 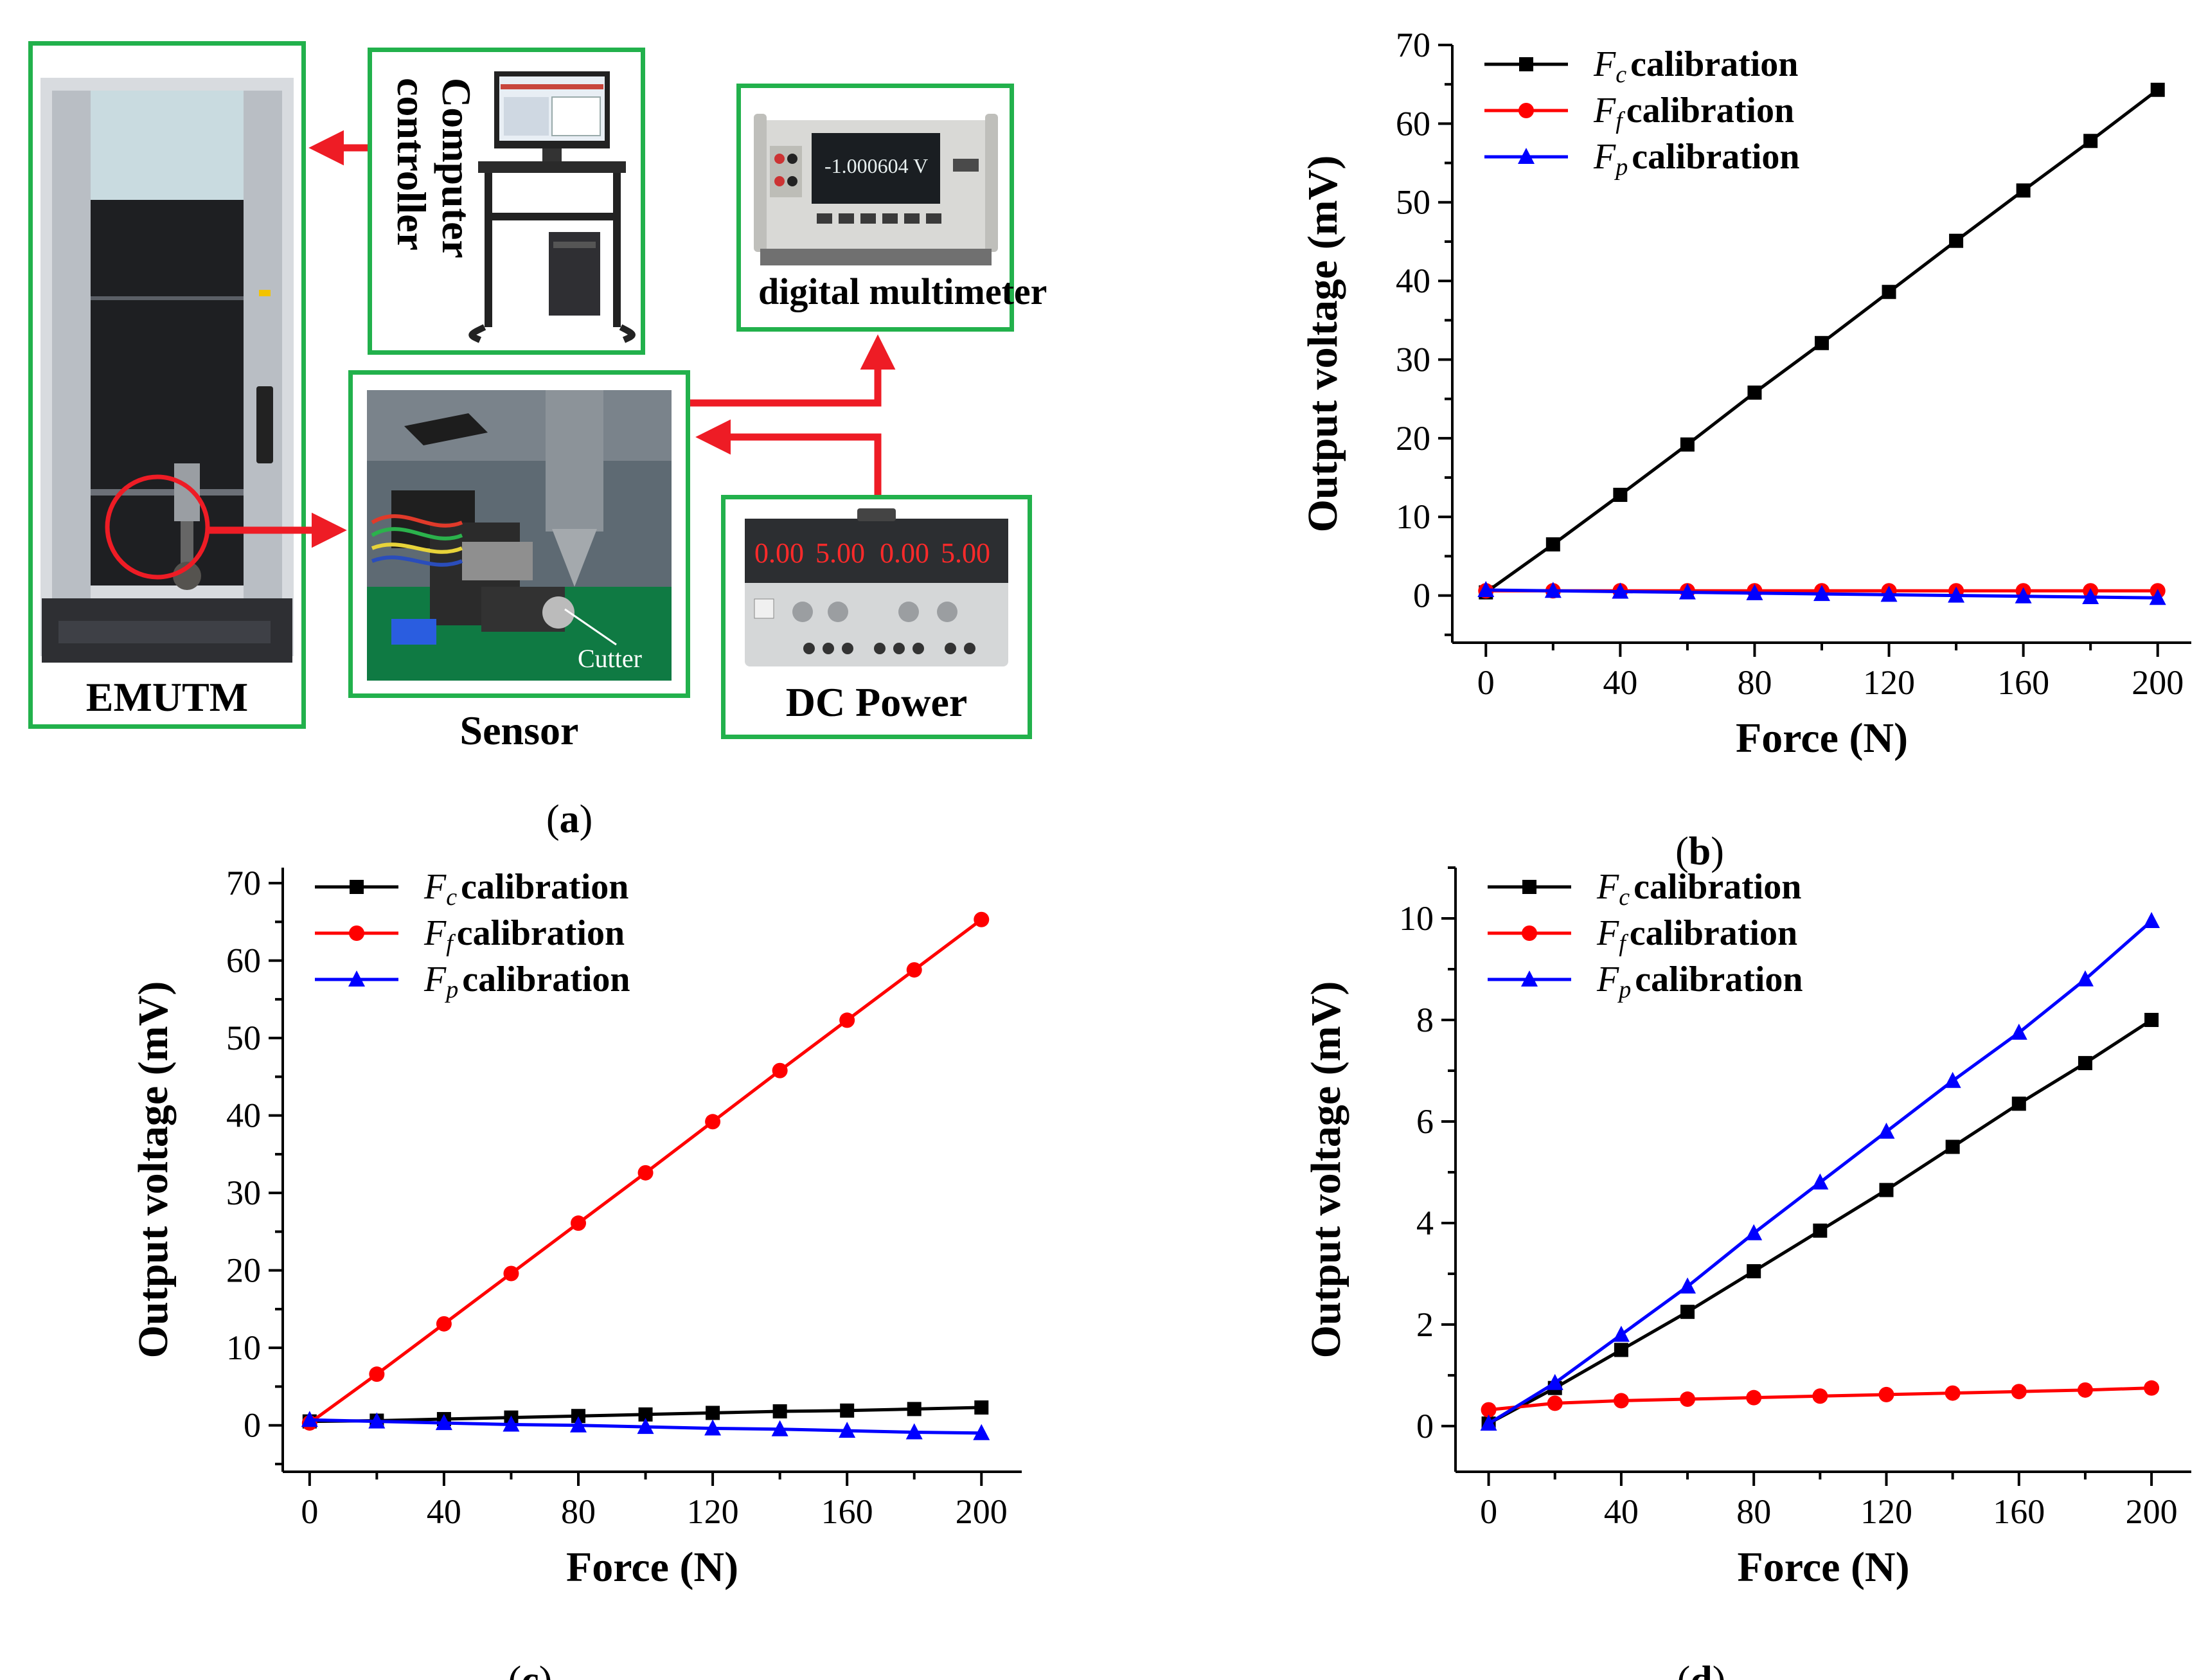 I want to click on y-tick-label: 2, so click(x=1425, y=1324).